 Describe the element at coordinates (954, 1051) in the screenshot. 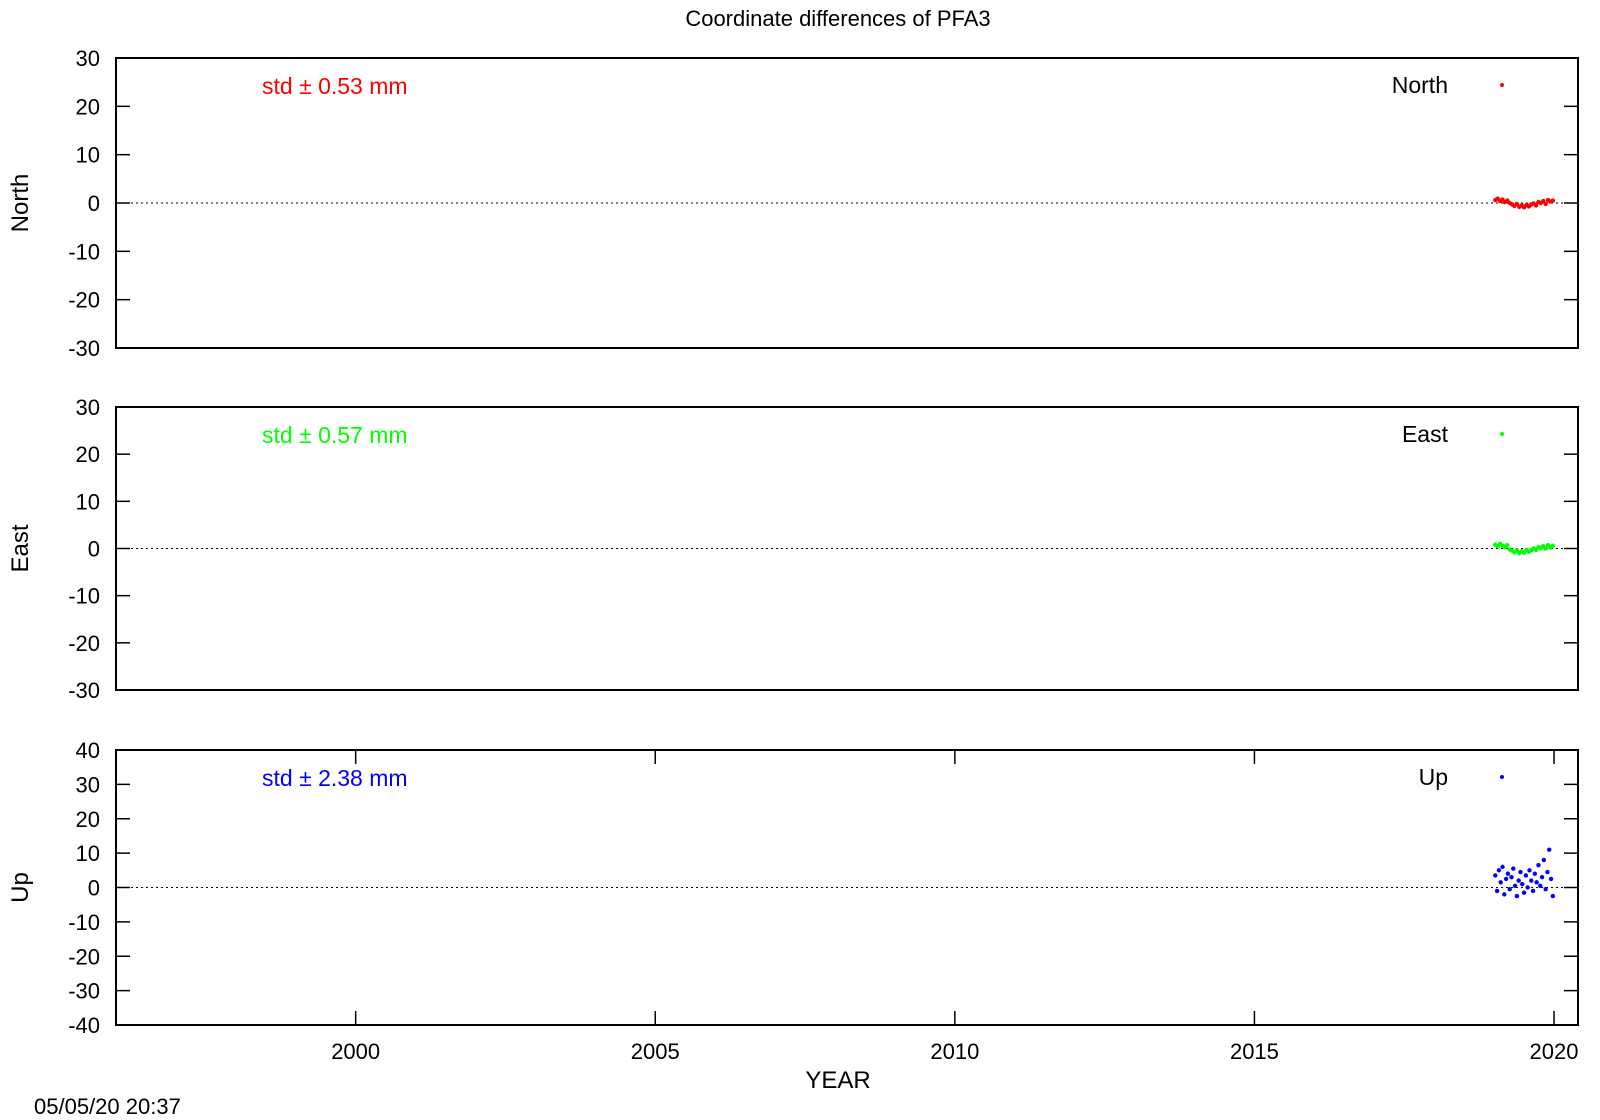

I see `xtick-label: 2010` at that location.